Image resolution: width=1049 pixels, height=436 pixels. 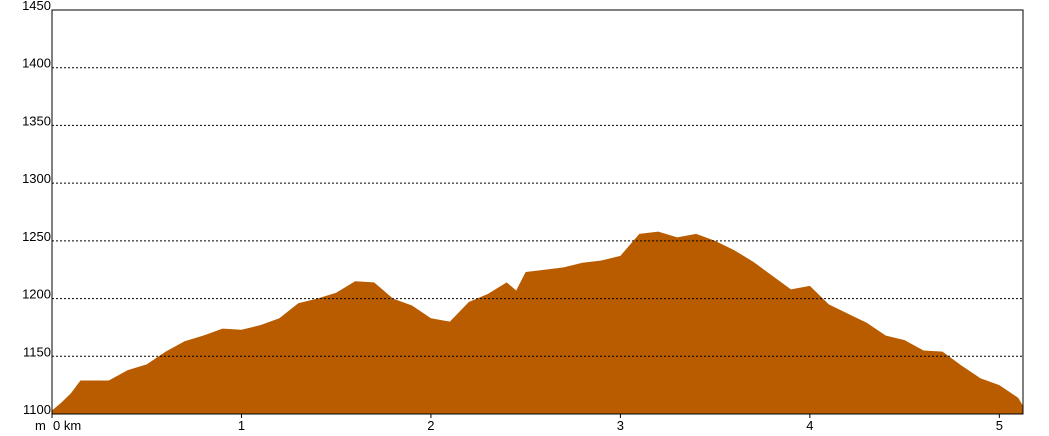 What do you see at coordinates (36, 120) in the screenshot?
I see `y-tick-label: 1350` at bounding box center [36, 120].